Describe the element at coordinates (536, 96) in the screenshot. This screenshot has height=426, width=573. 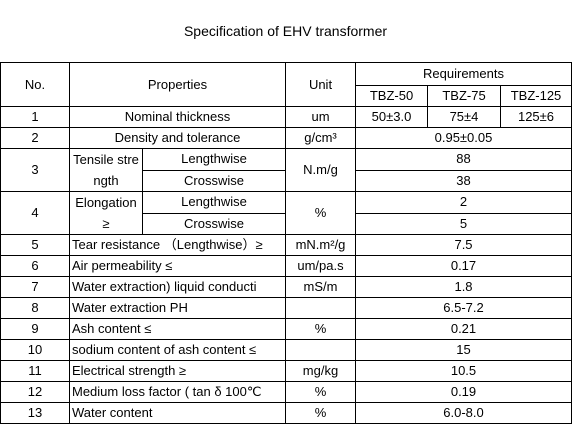
I see `header-grade: TBZ-125` at that location.